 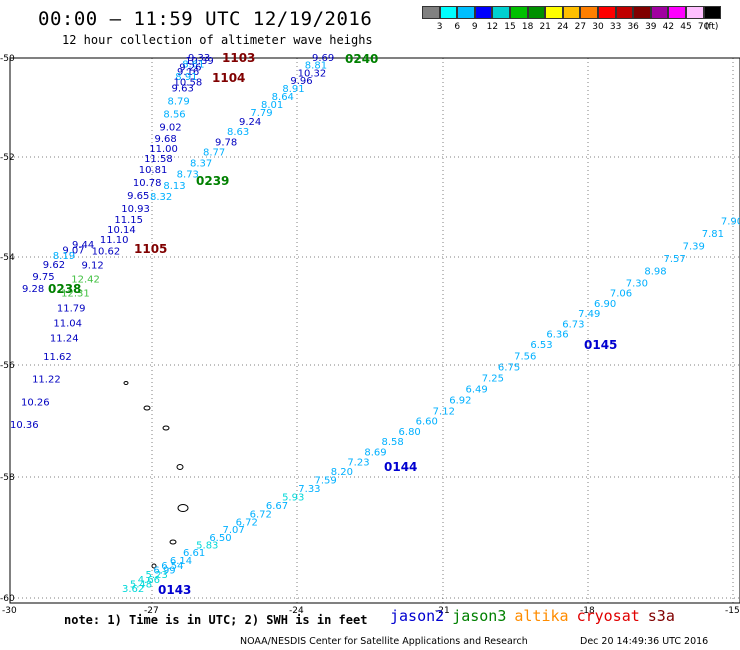 What do you see at coordinates (193, 64) in the screenshot?
I see `track-value-s3a: 8.61` at bounding box center [193, 64].